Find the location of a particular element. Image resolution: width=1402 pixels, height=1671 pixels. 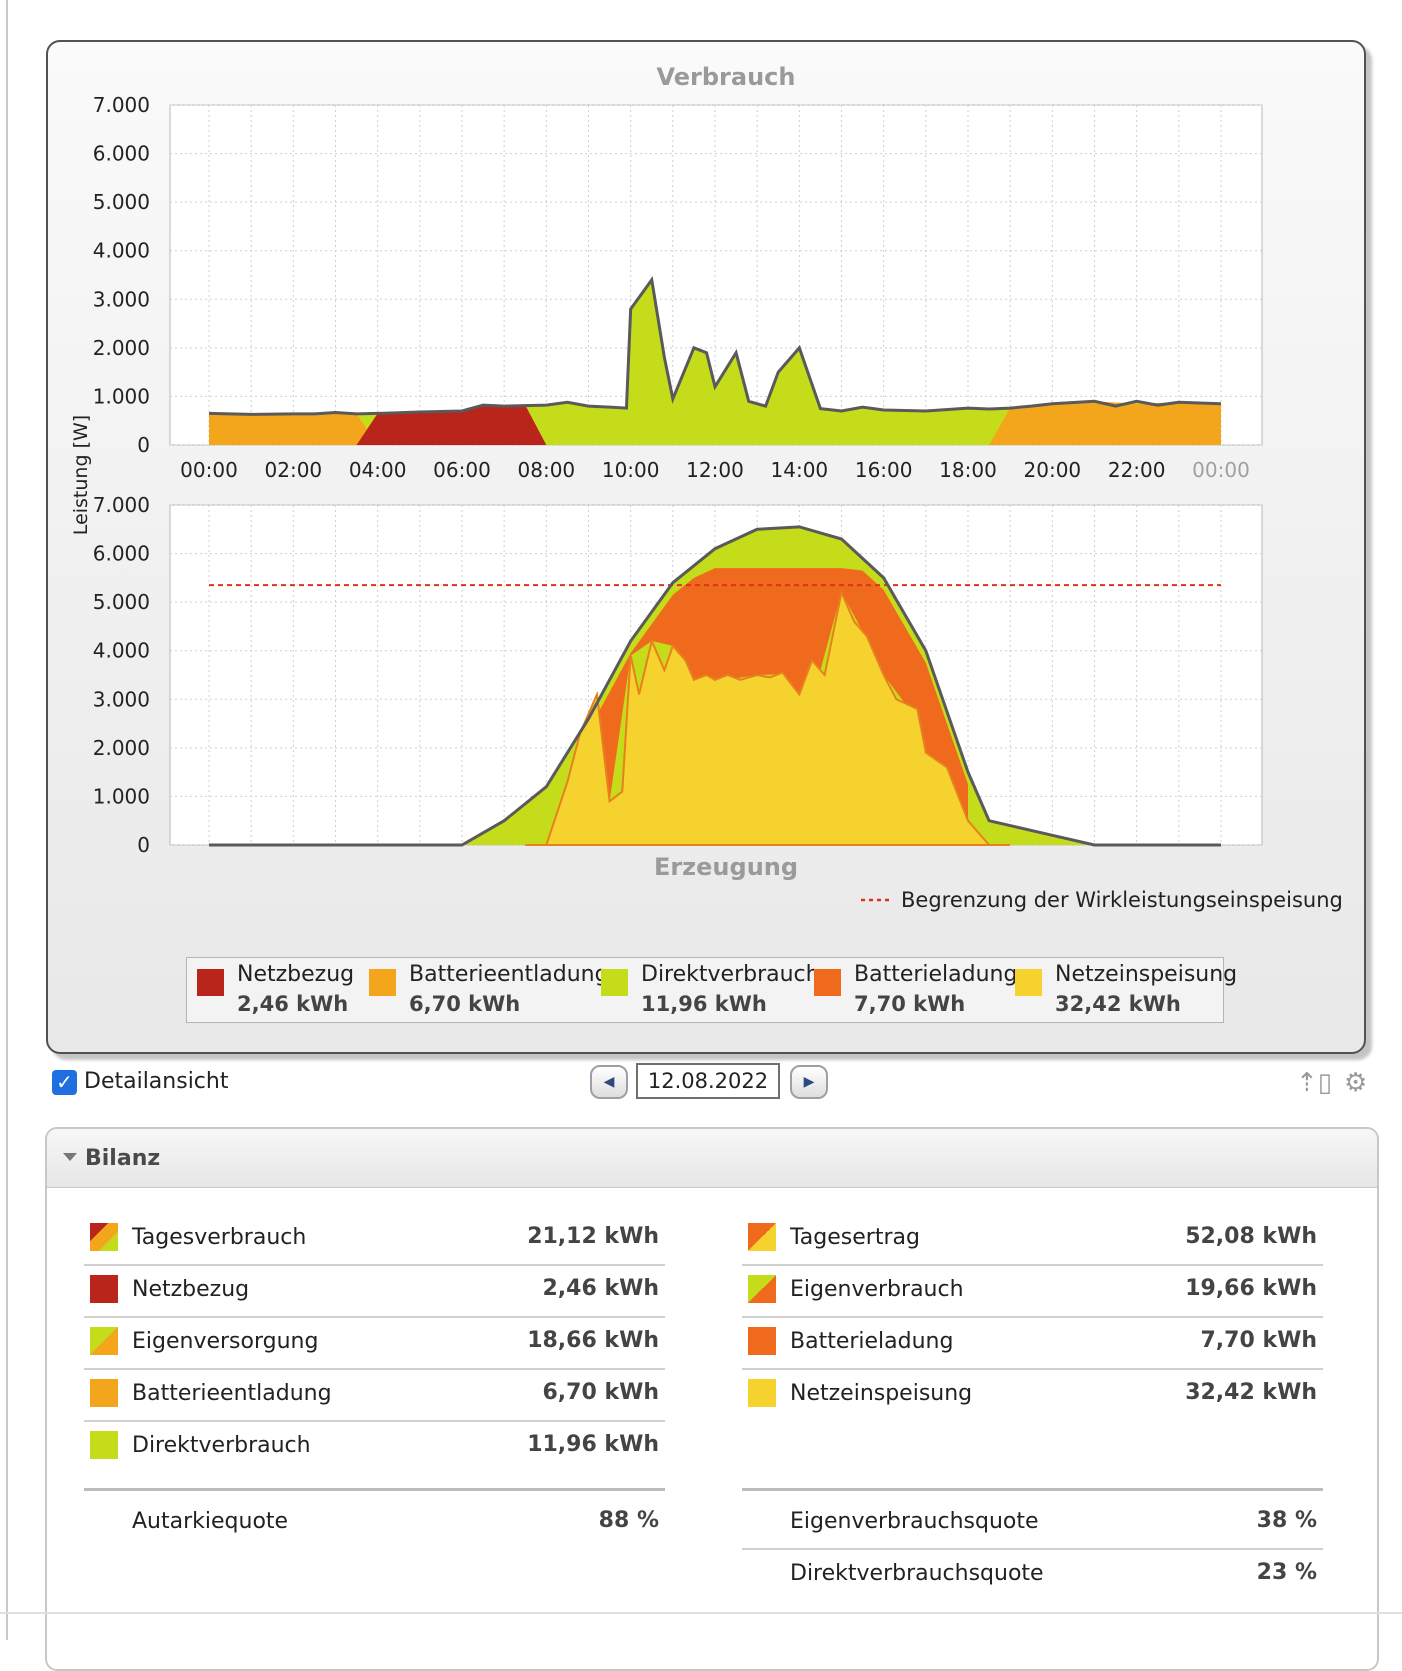

total-line is located at coordinates (715, 346).